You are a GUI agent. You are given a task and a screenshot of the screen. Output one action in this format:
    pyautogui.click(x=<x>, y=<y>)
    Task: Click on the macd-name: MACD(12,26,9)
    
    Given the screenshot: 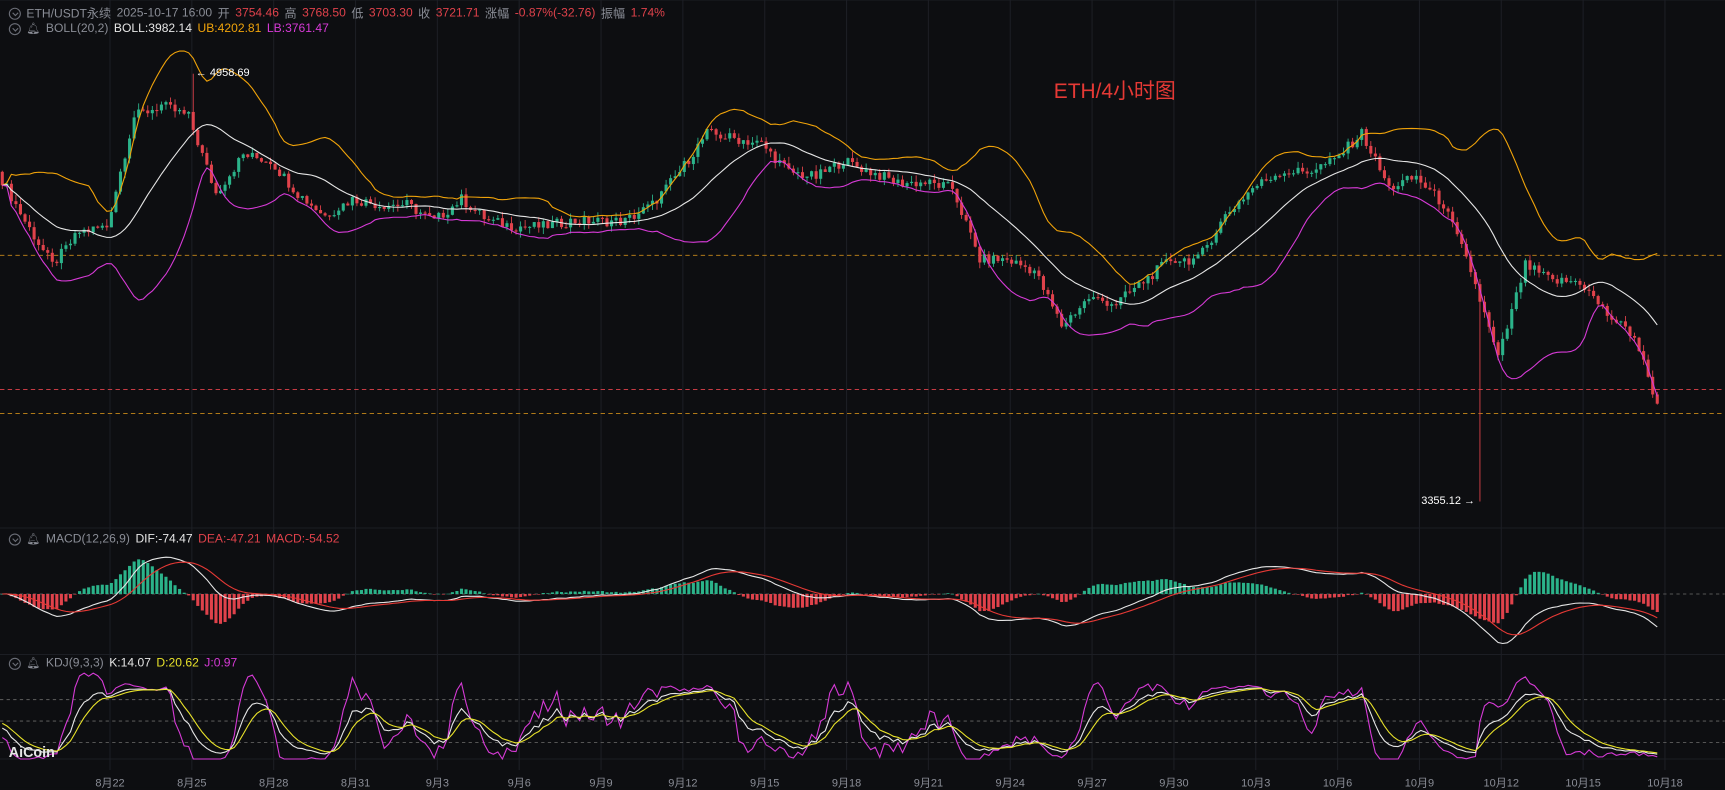 What is the action you would take?
    pyautogui.click(x=87, y=539)
    